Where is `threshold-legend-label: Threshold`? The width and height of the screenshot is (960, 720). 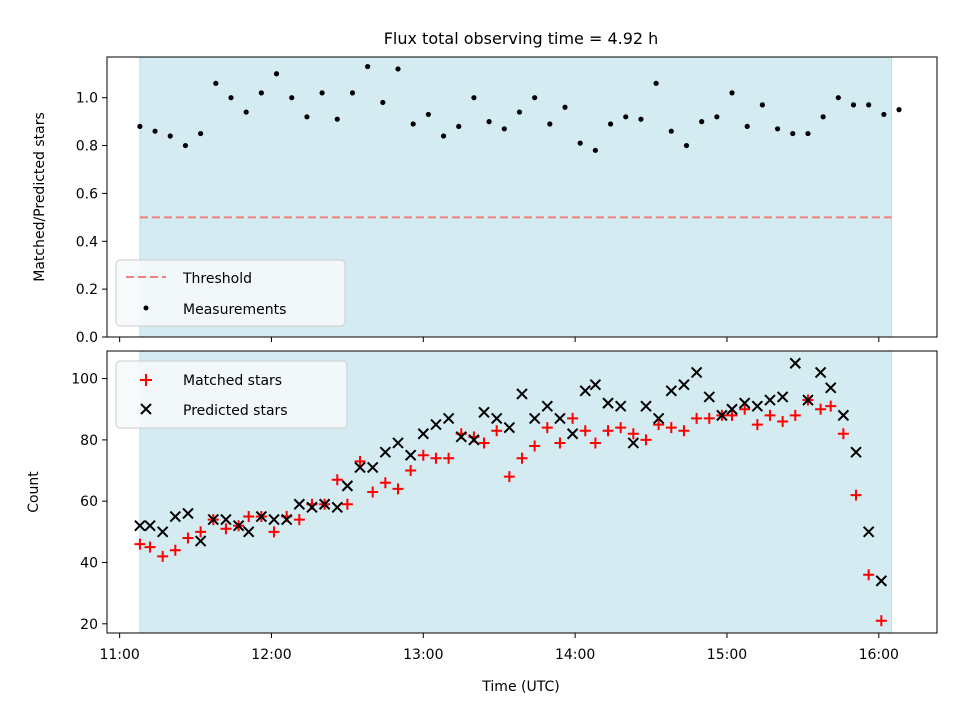
threshold-legend-label: Threshold is located at coordinates (217, 279).